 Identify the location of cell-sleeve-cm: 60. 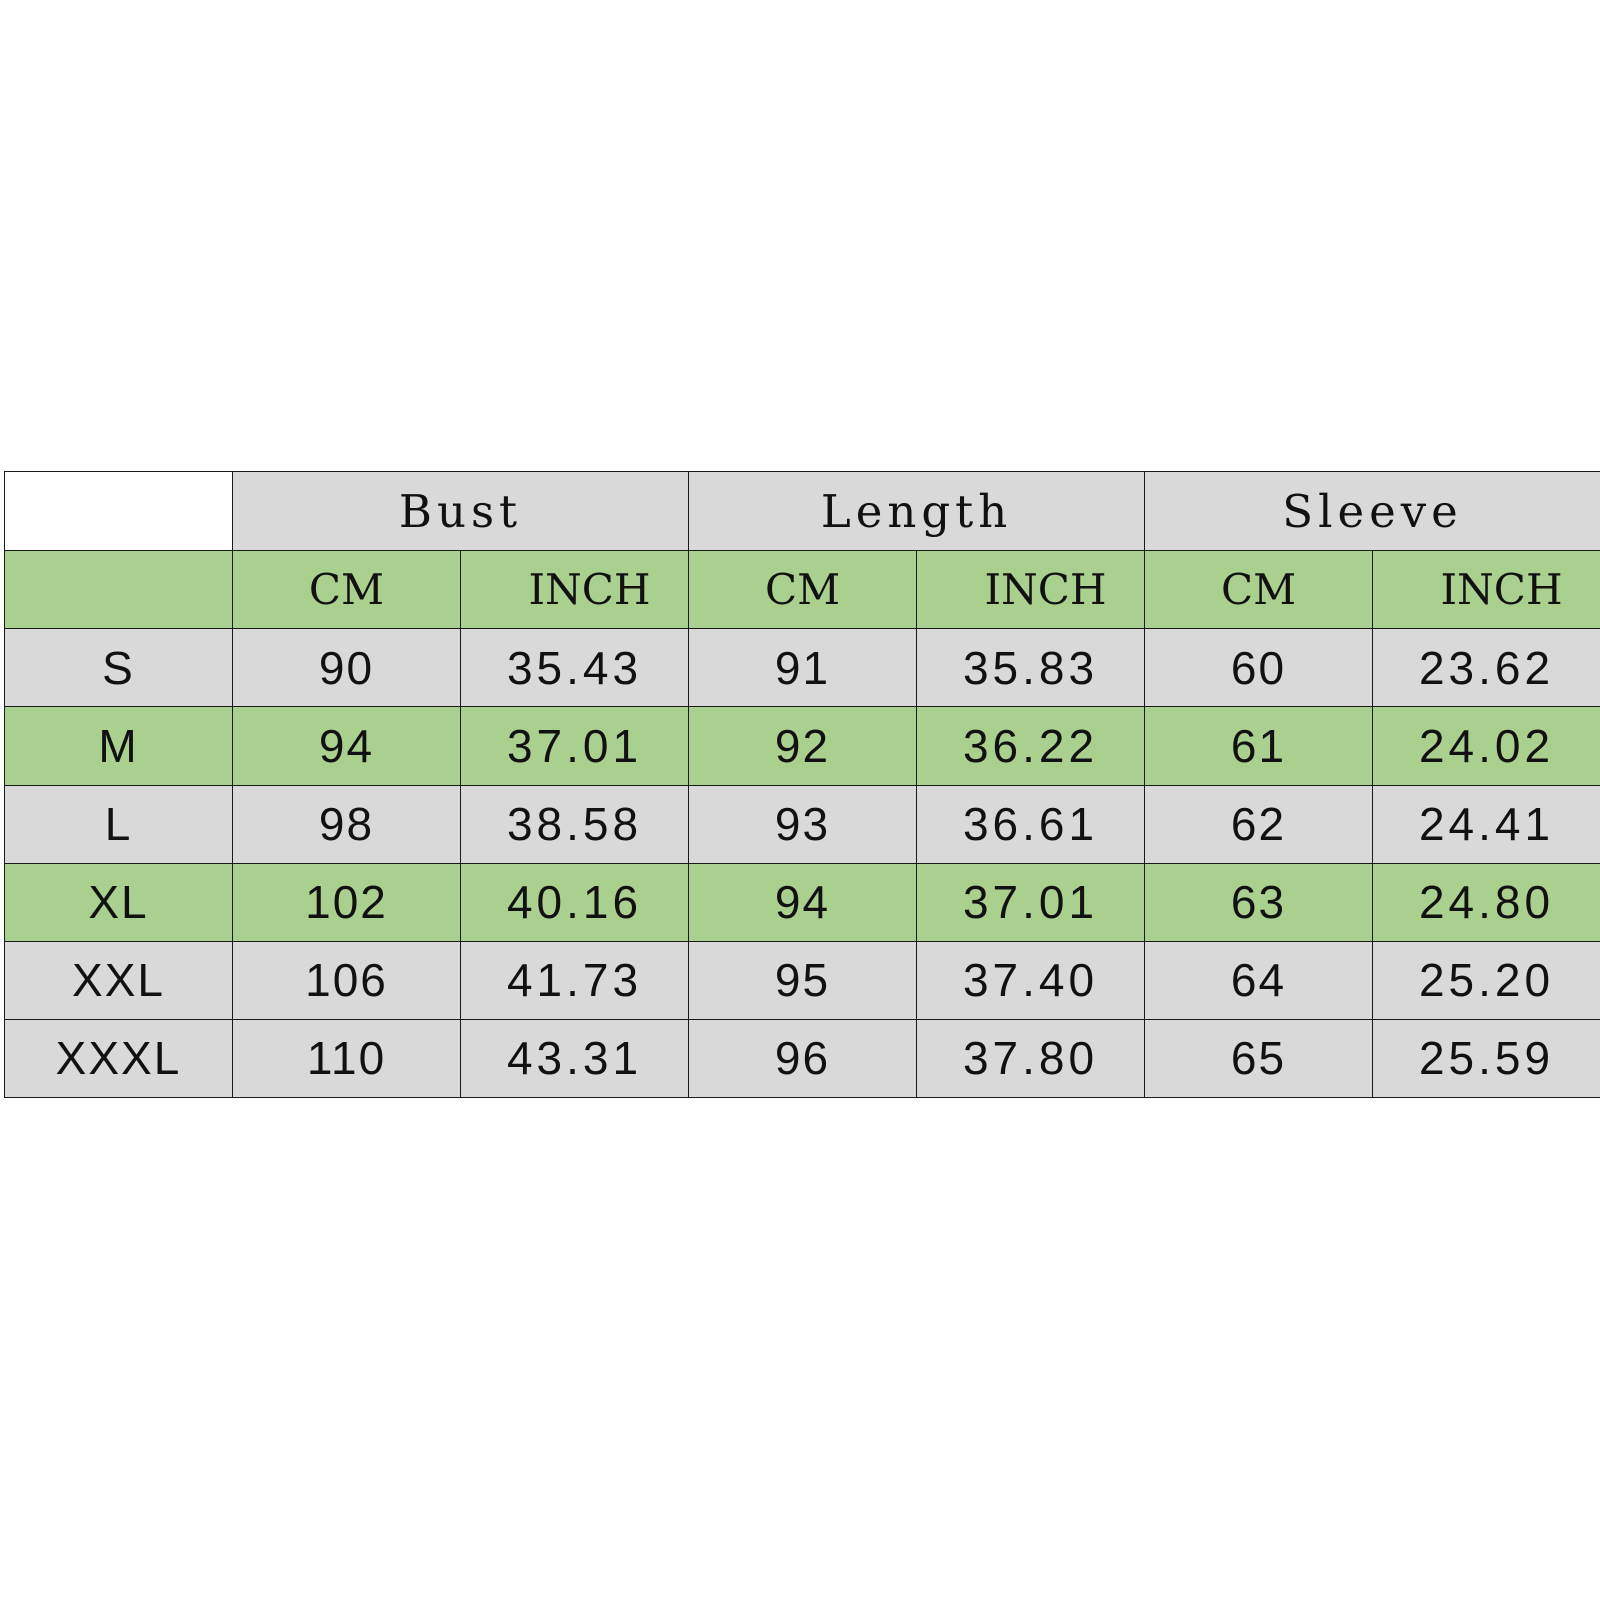
(1259, 668).